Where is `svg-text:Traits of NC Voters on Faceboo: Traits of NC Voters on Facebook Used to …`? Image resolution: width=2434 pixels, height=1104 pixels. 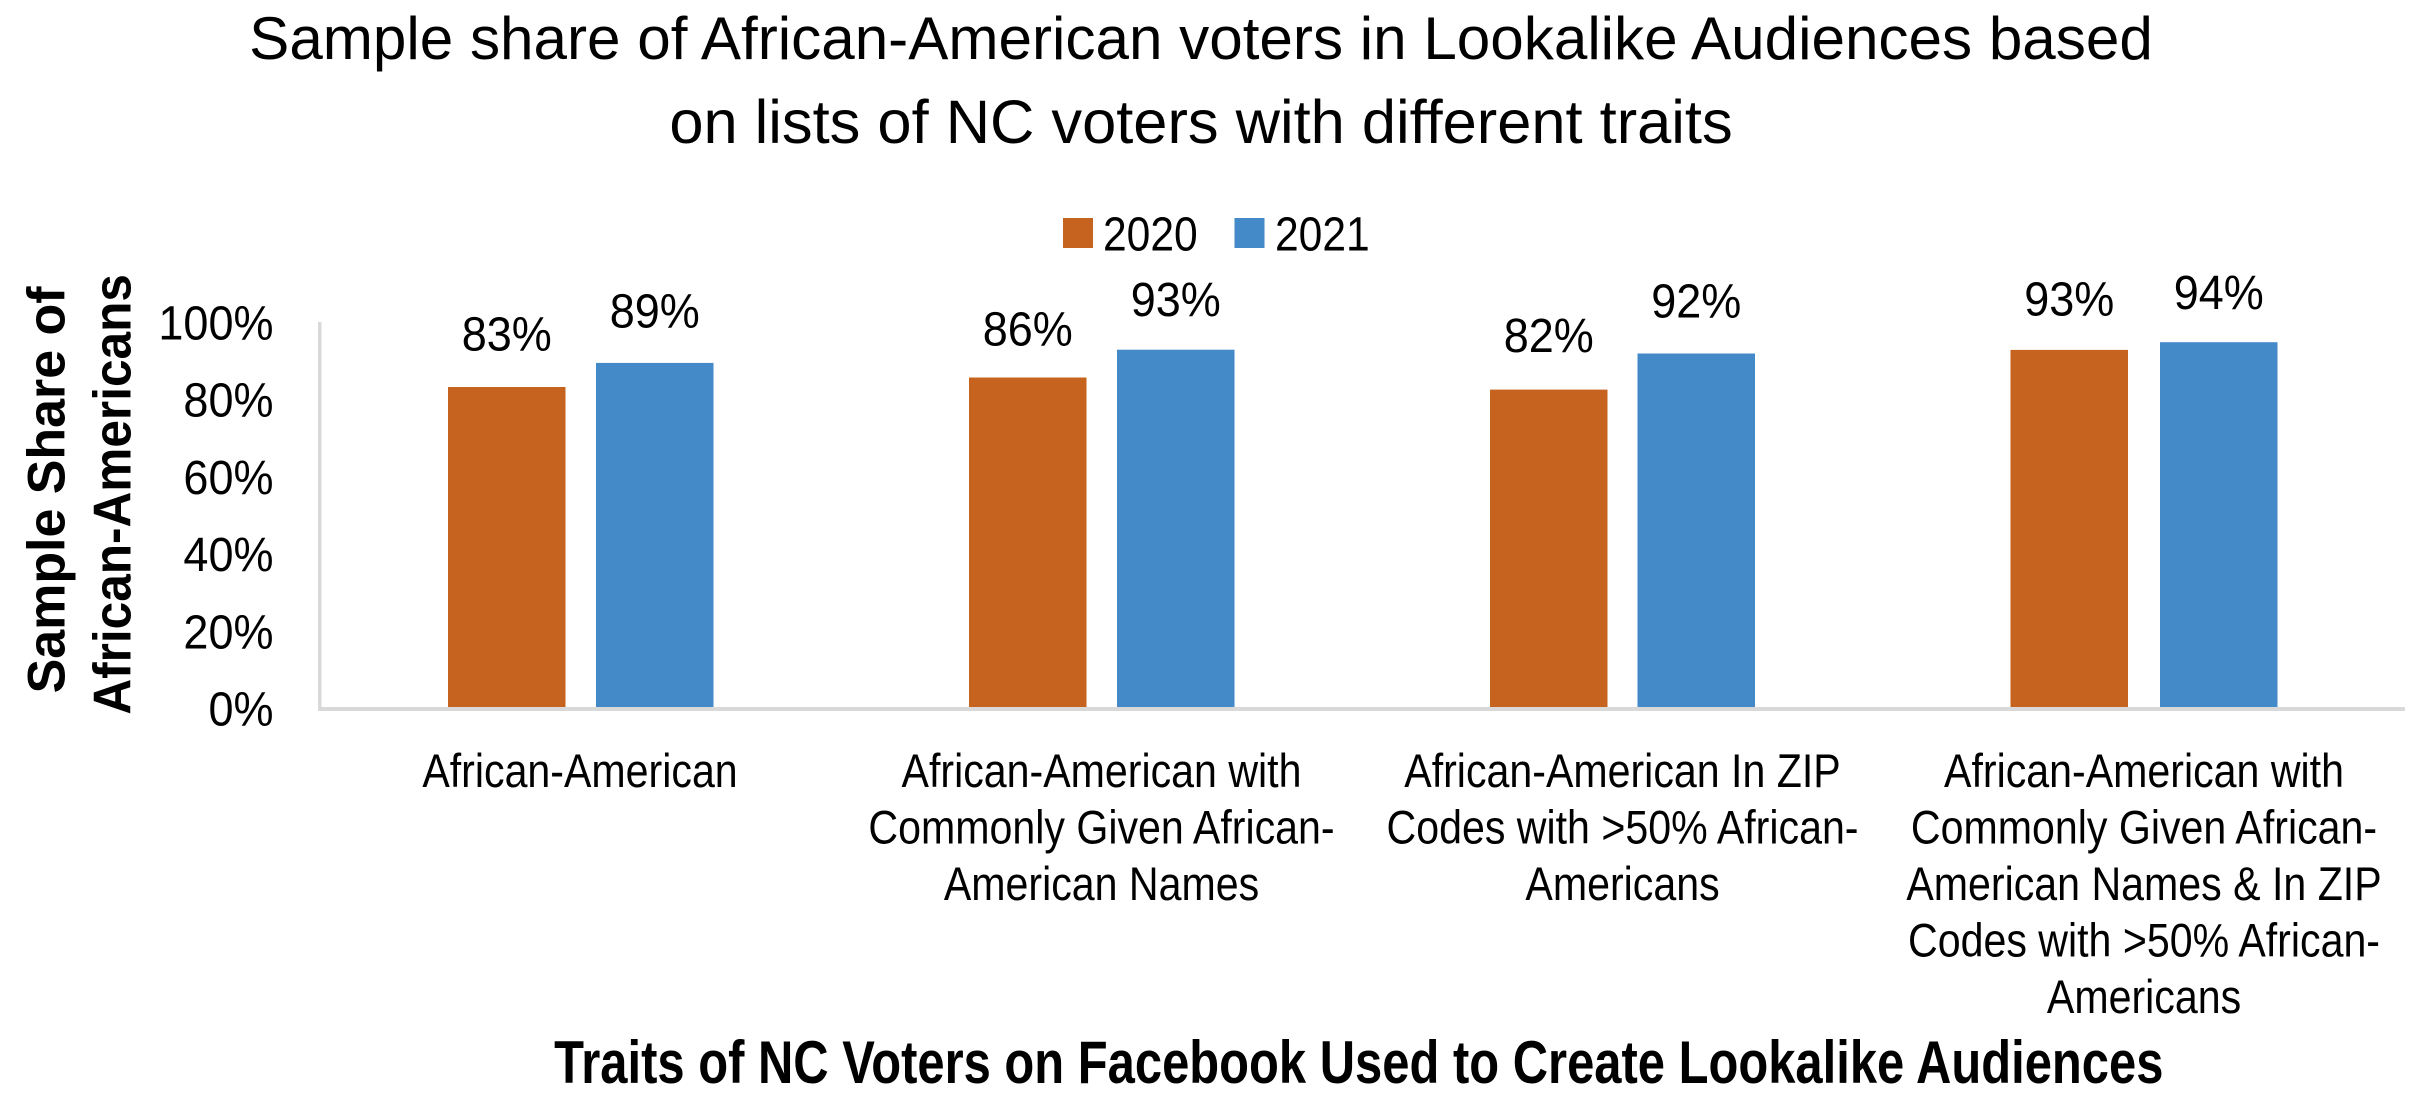 svg-text:Traits of NC Voters on Faceboo: Traits of NC Voters on Facebook Used to … is located at coordinates (1358, 1062).